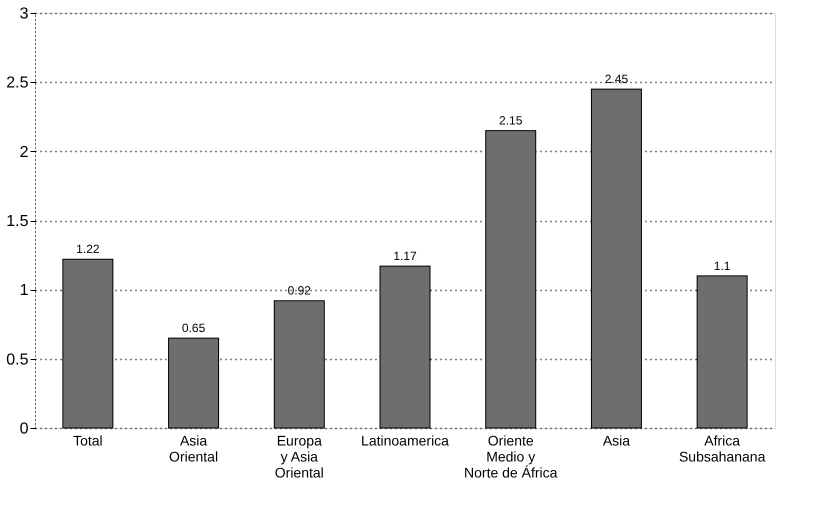 This screenshot has height=522, width=829. I want to click on x-tick-label: Africa Subsahanana, so click(722, 448).